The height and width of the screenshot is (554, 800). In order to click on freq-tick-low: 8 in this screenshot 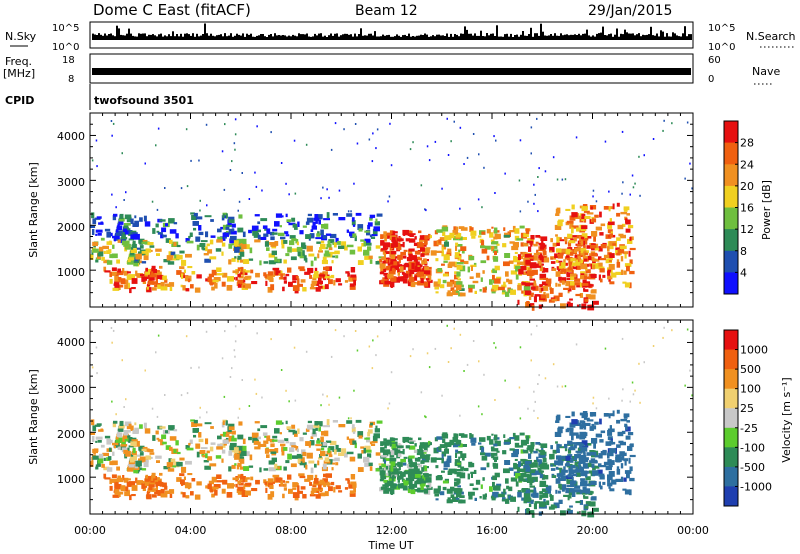, I will do `click(71, 79)`.